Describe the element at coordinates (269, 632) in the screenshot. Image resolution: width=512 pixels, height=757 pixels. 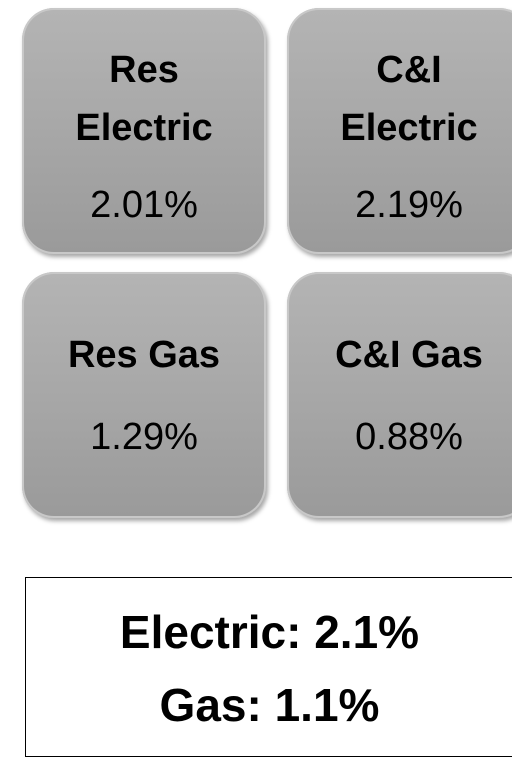
I see `summary-line: Electric: 2.1%` at that location.